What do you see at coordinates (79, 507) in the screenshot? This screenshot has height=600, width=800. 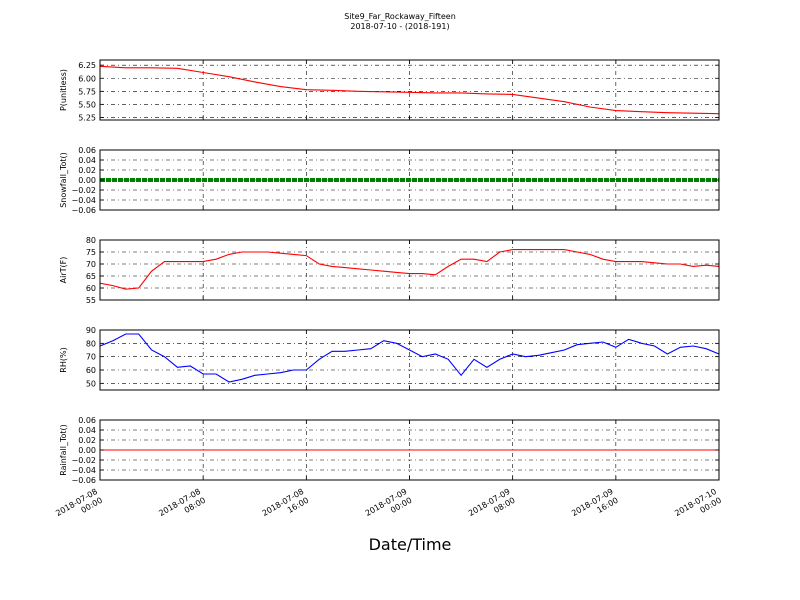 I see `x-tick-label: 2018-07-0800:00` at bounding box center [79, 507].